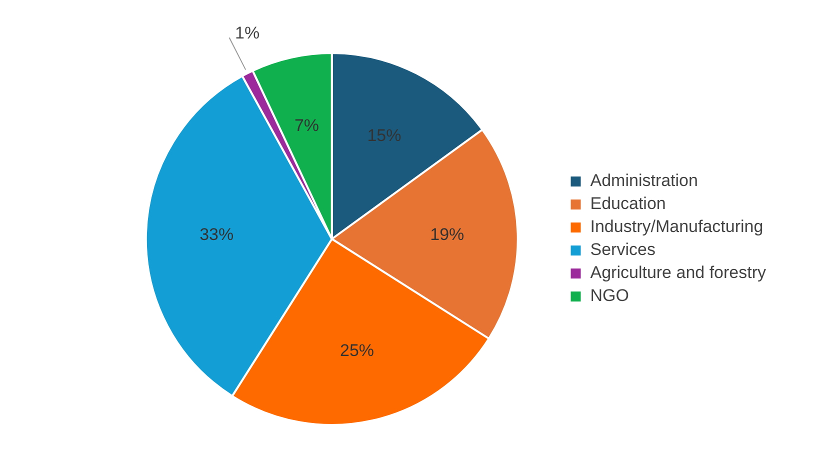 The width and height of the screenshot is (836, 472). Describe the element at coordinates (677, 226) in the screenshot. I see `legend-label: Industry/Manufacturing` at that location.